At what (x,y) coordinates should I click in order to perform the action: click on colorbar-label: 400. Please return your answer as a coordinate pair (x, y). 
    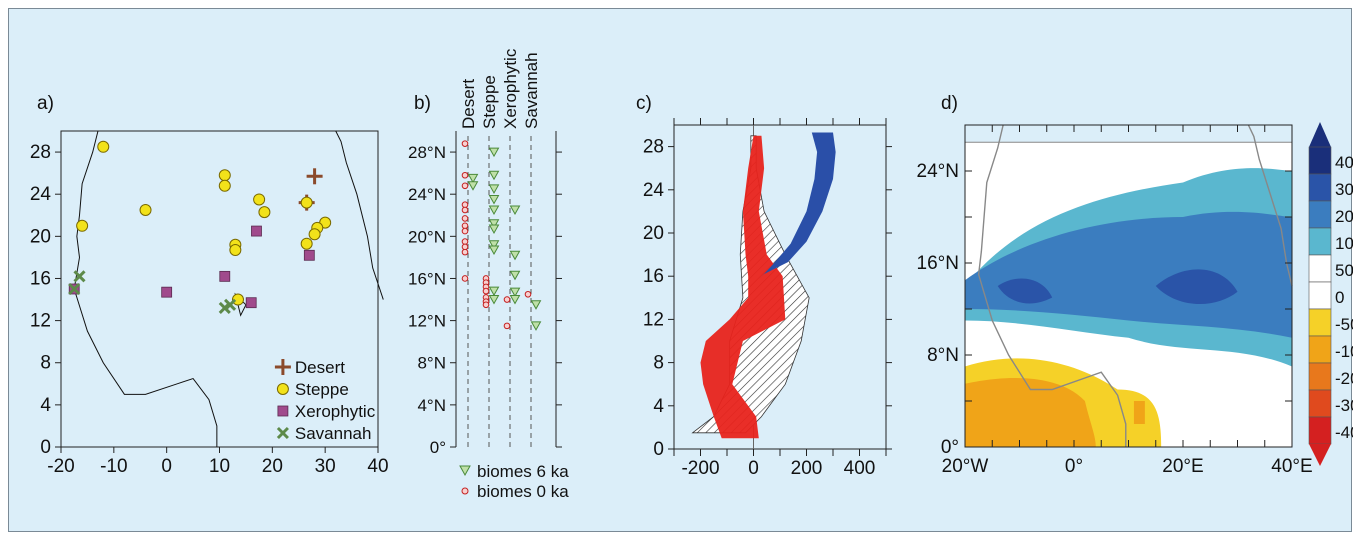
    Looking at the image, I should click on (1344, 162).